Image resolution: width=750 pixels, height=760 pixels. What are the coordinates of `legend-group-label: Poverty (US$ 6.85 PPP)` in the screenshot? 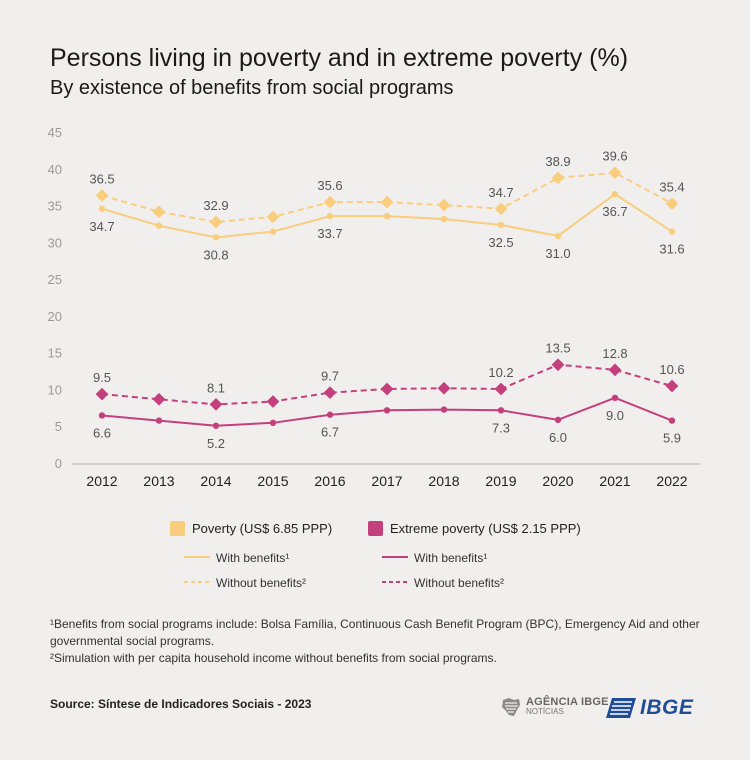 It's located at (262, 528).